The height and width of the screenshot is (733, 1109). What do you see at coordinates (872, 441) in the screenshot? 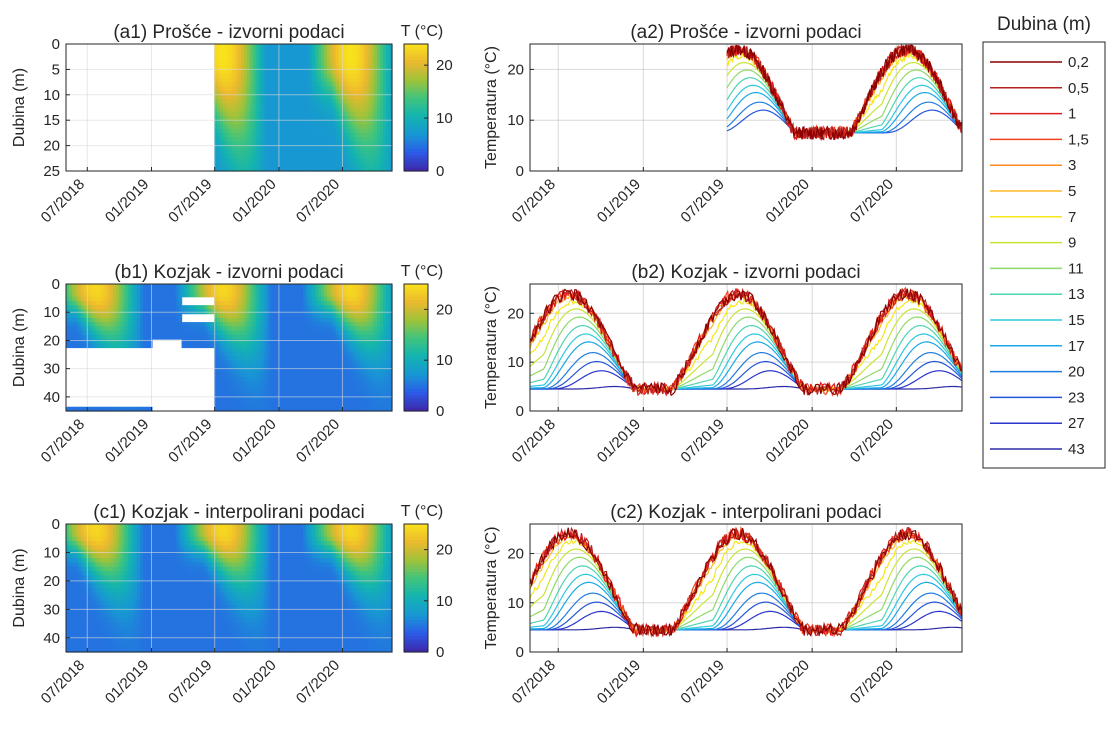
I see `x-tick-label: 07/2020` at bounding box center [872, 441].